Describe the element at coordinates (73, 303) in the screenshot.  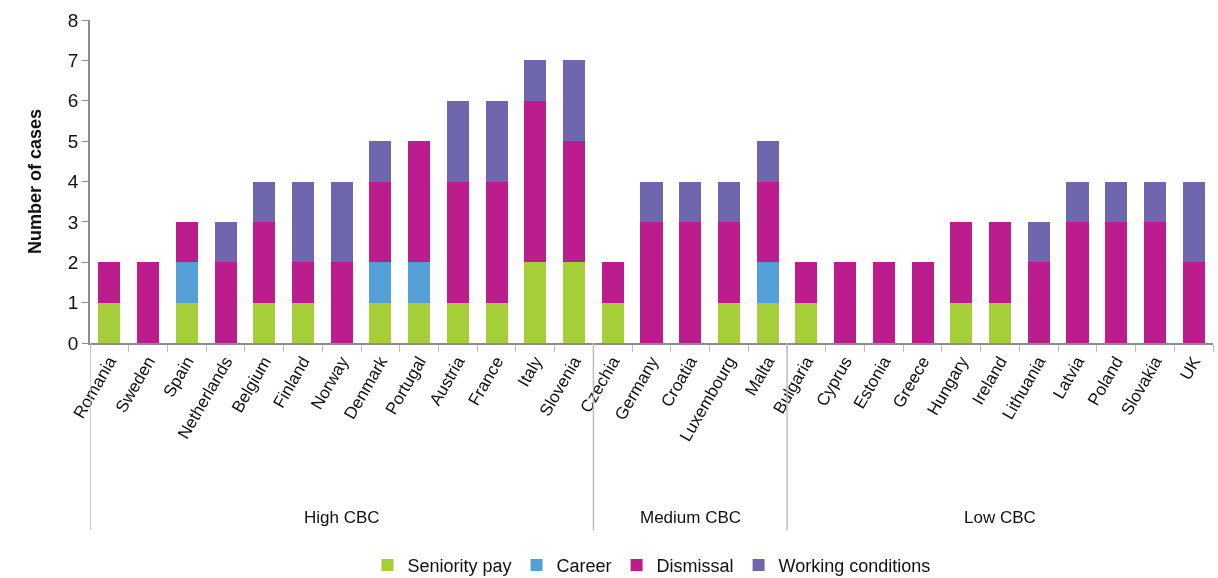
I see `y-tick-label: 1` at that location.